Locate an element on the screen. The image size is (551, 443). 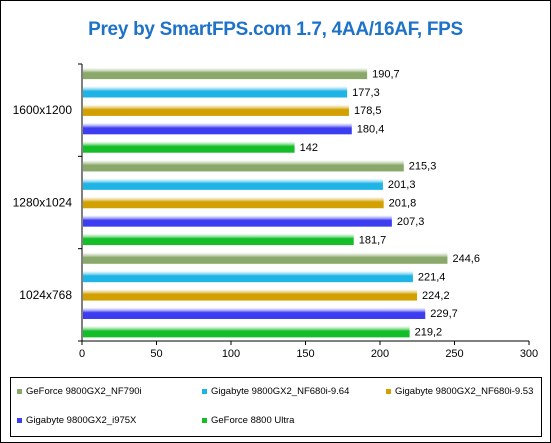
data-label: 229,7 is located at coordinates (444, 314).